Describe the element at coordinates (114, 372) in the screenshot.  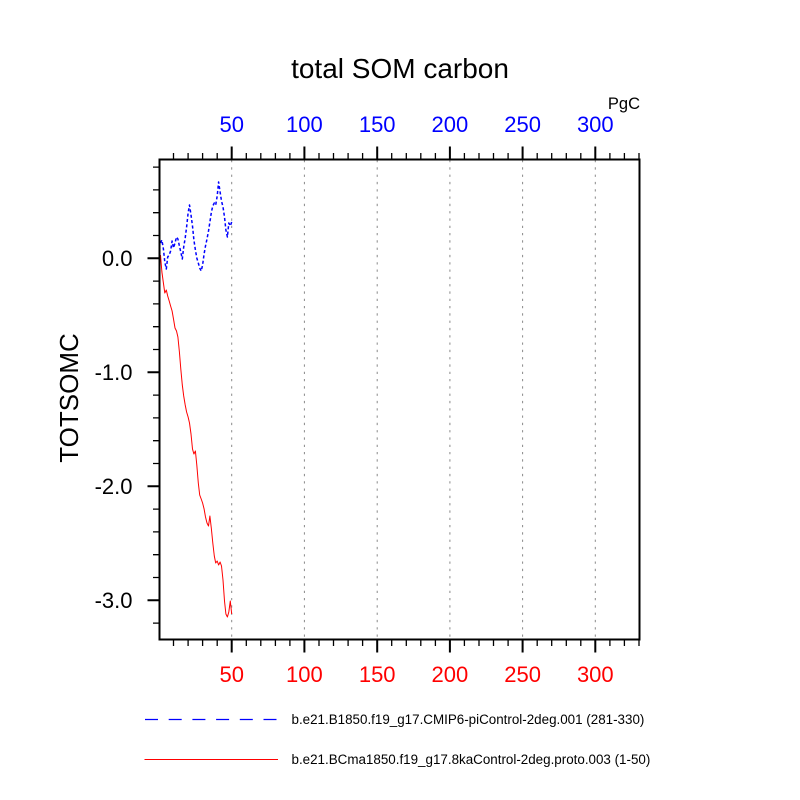
I see `svg-text: -1.0` at that location.